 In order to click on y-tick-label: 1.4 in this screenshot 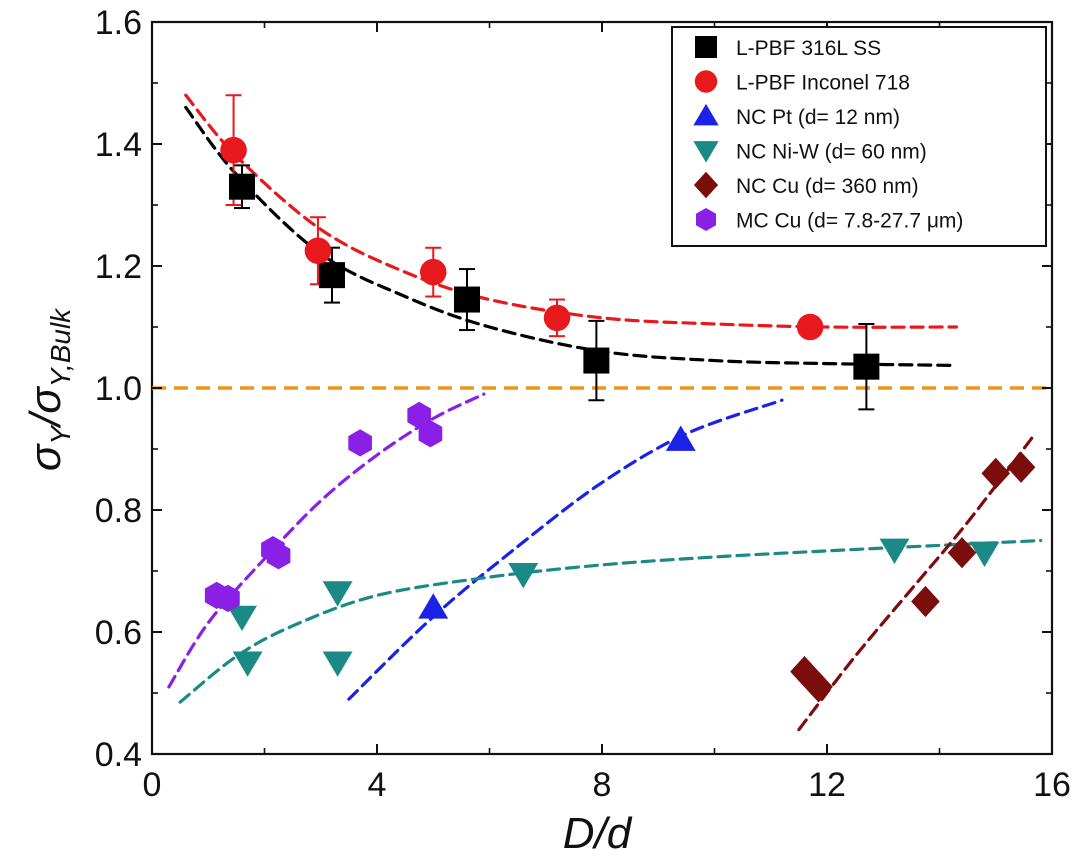, I will do `click(118, 145)`.